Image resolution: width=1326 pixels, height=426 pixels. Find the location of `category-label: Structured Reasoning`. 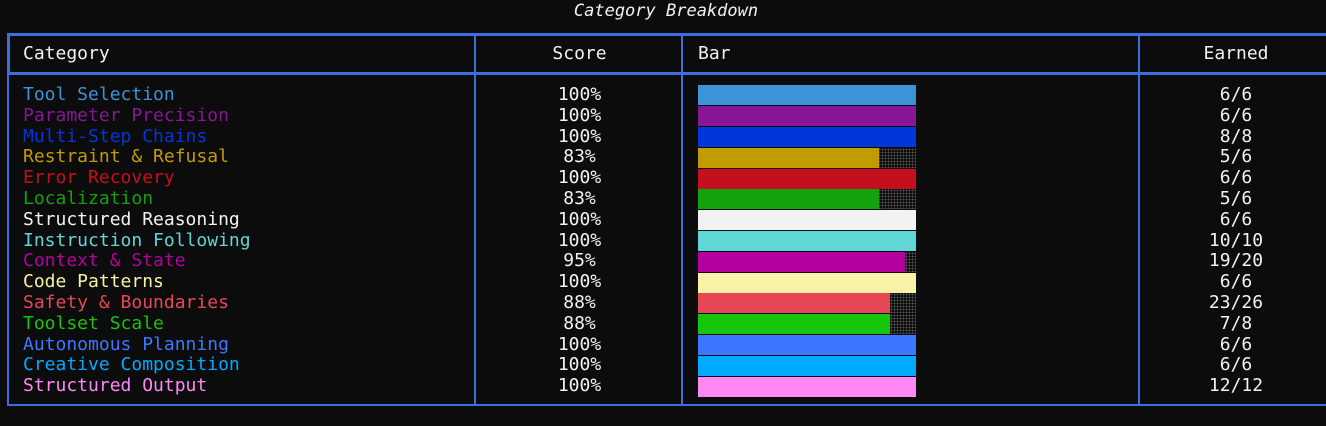

category-label: Structured Reasoning is located at coordinates (131, 219).